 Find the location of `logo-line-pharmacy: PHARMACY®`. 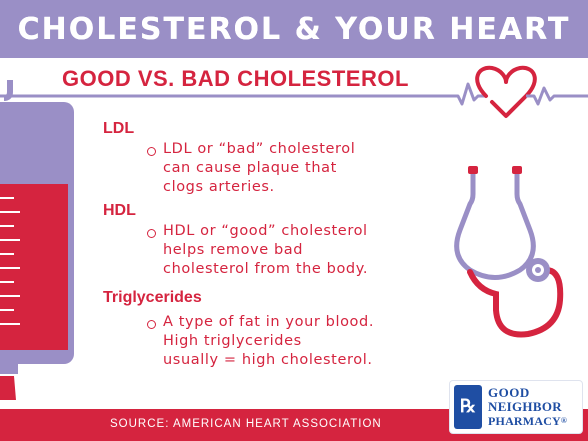

logo-line-pharmacy: PHARMACY® is located at coordinates (527, 421).